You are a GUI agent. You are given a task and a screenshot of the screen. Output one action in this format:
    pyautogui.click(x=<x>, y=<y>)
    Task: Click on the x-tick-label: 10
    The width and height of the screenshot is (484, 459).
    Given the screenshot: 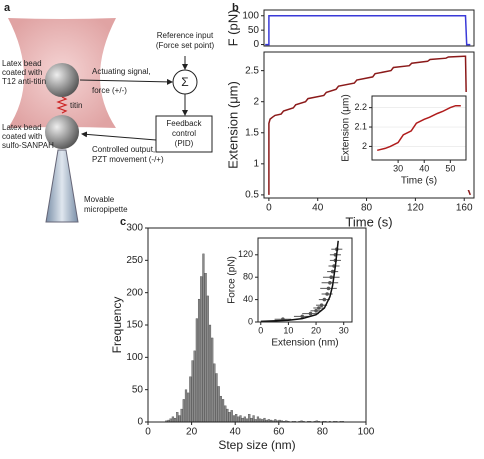 What is the action you would take?
    pyautogui.click(x=288, y=330)
    